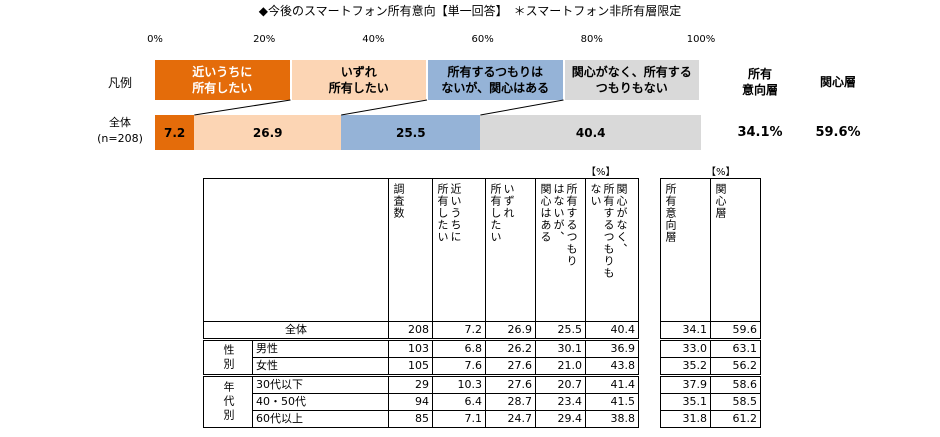  What do you see at coordinates (612, 348) in the screenshot?
I see `cell: 36.9` at bounding box center [612, 348].